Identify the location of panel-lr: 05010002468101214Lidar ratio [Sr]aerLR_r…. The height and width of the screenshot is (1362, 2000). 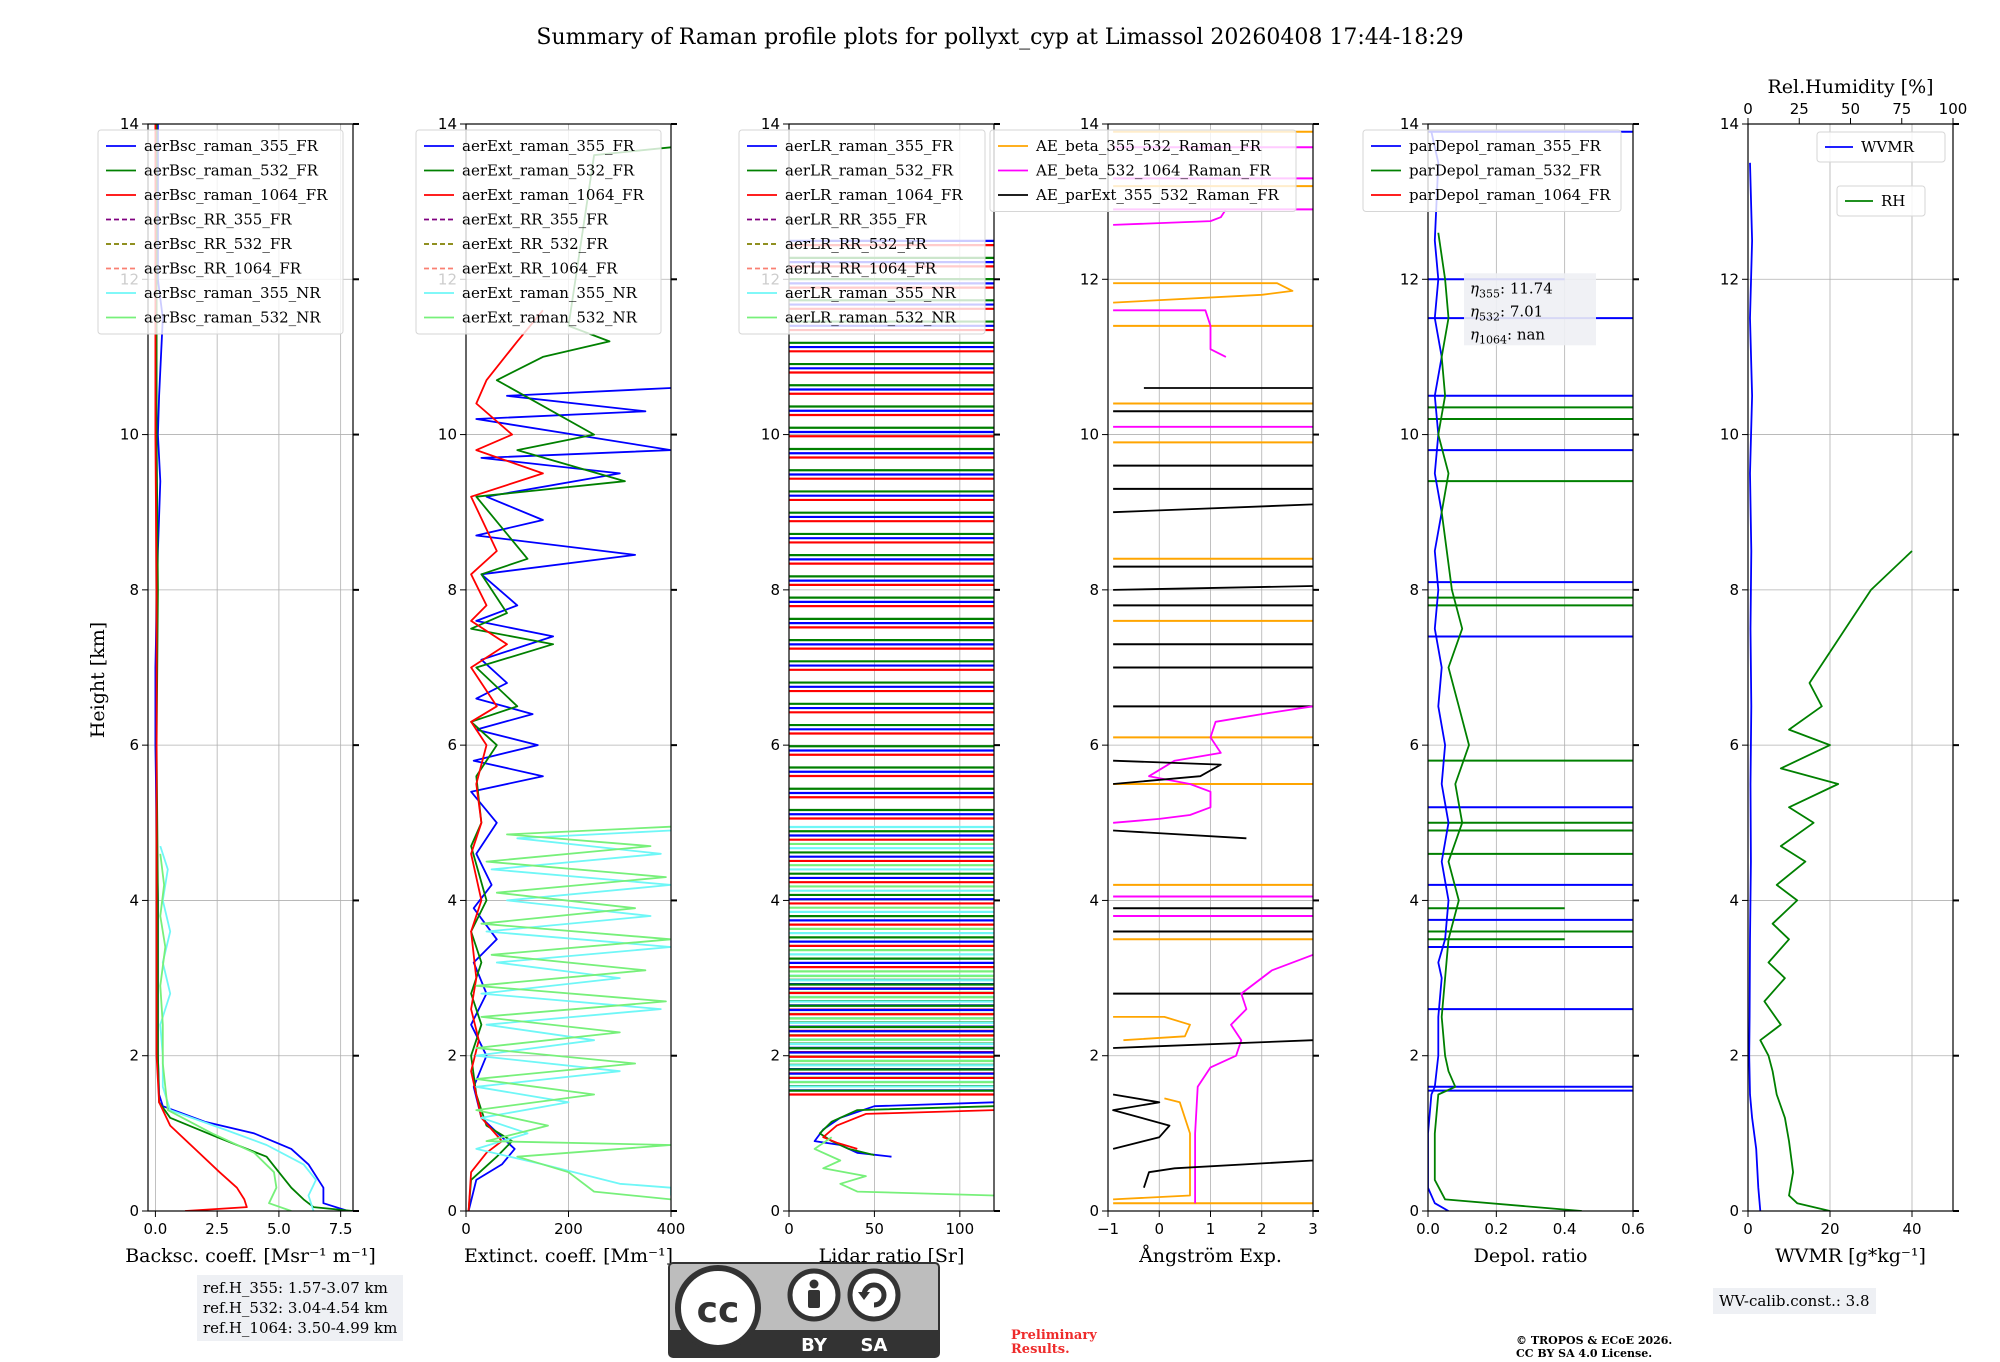
(869, 691).